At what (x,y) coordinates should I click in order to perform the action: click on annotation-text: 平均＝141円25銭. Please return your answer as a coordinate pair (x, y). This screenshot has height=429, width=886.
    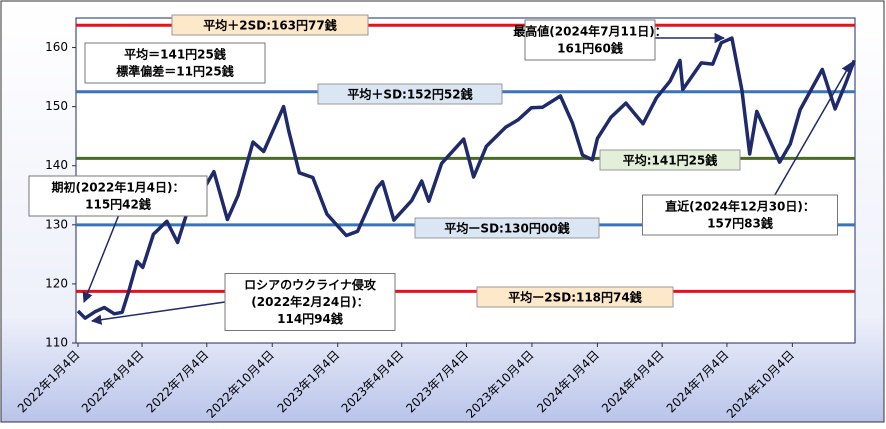
    Looking at the image, I should click on (175, 54).